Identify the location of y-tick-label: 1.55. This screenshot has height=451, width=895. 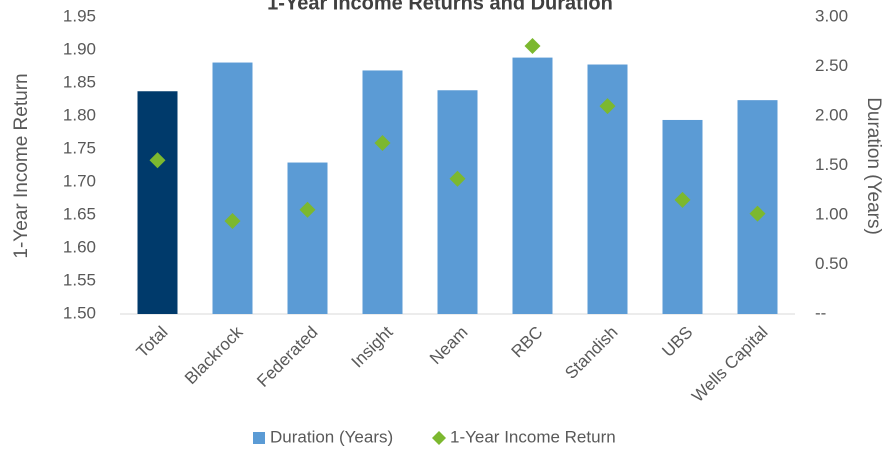
(79, 279).